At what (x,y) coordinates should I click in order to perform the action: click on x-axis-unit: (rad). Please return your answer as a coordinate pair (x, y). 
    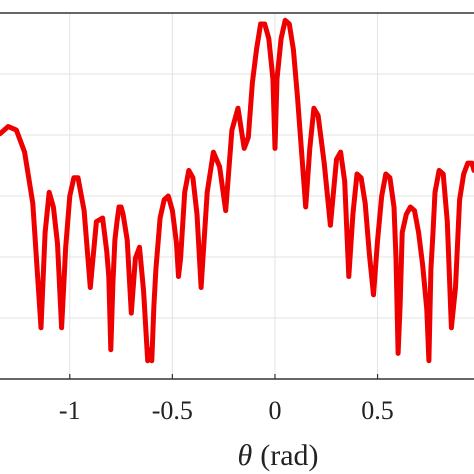
    Looking at the image, I should click on (289, 455).